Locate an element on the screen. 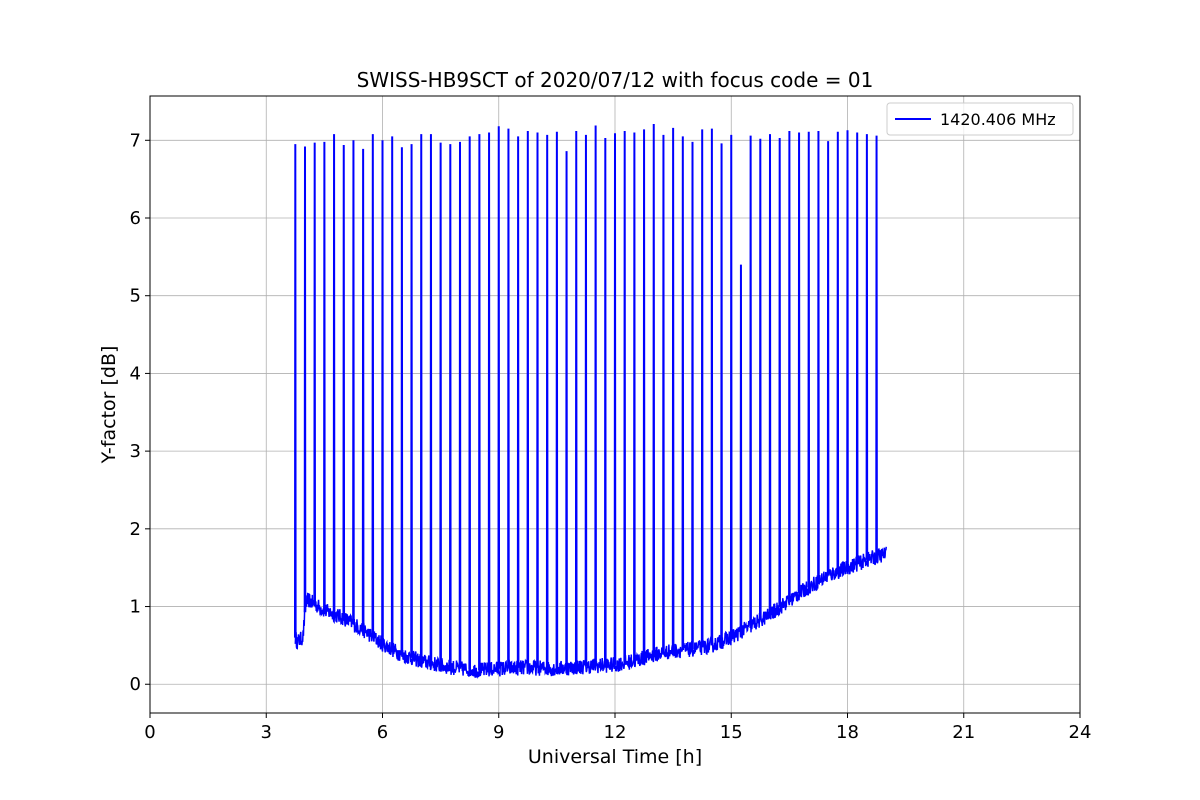  x-tick-label: 0 is located at coordinates (149, 732).